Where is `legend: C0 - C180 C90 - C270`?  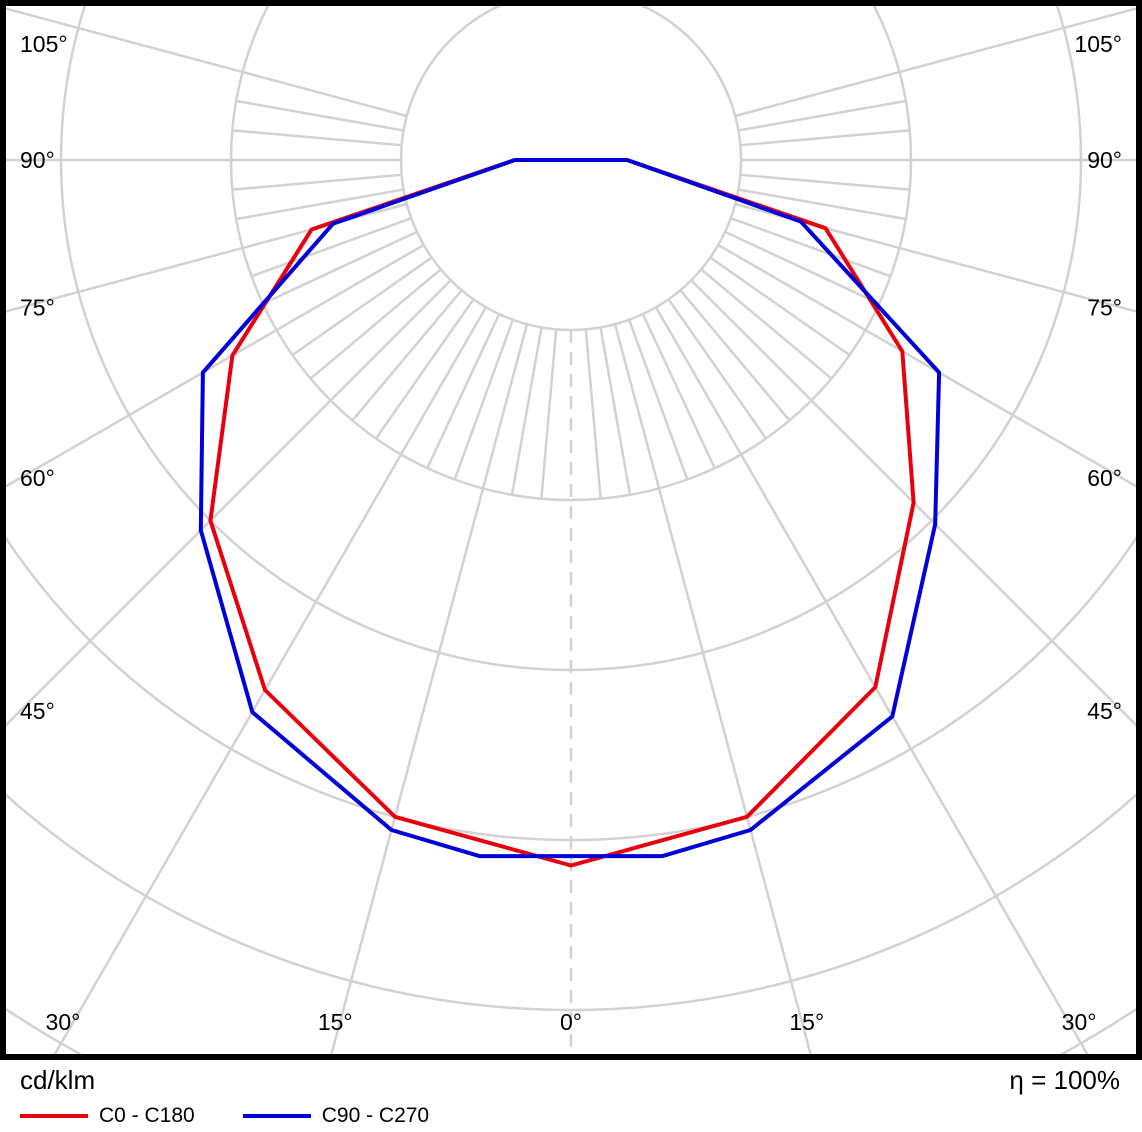 legend: C0 - C180 C90 - C270 is located at coordinates (571, 1111).